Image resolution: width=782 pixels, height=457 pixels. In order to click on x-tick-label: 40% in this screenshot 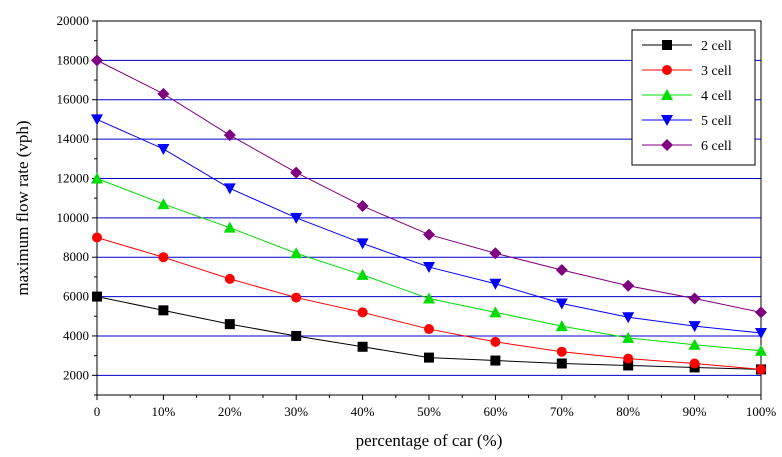, I will do `click(363, 411)`.